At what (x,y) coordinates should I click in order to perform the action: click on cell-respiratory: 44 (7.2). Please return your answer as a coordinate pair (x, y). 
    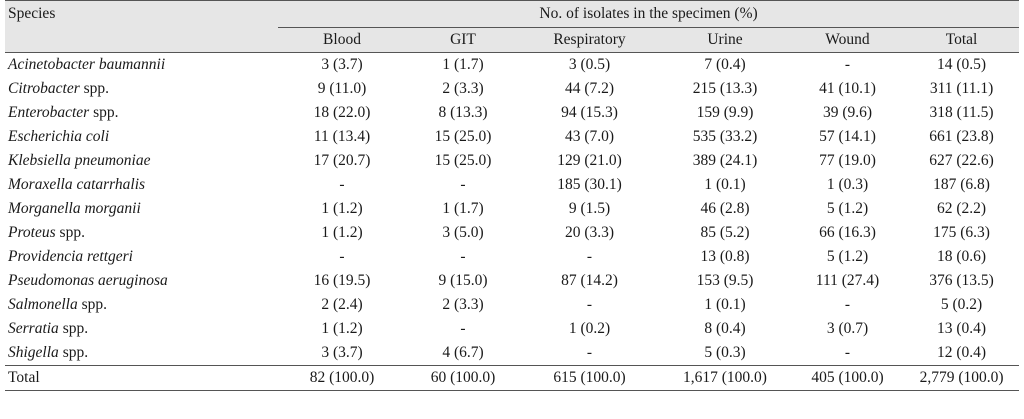
    Looking at the image, I should click on (589, 88).